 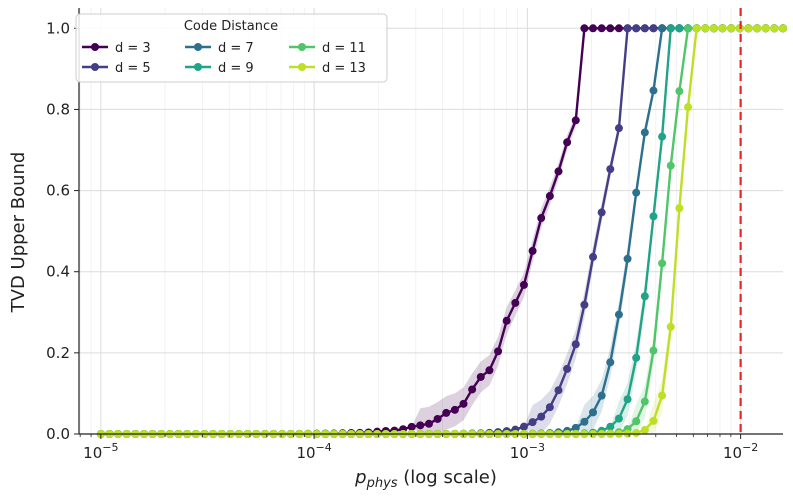 I want to click on legend-label: d = 13, so click(x=344, y=68).